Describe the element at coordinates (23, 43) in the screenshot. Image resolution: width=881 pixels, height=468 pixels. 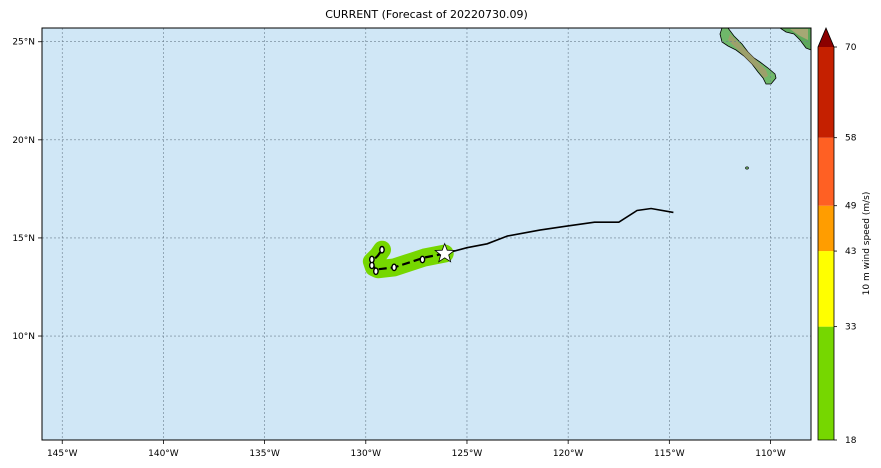
I see `lat-tick-label: 25°N` at that location.